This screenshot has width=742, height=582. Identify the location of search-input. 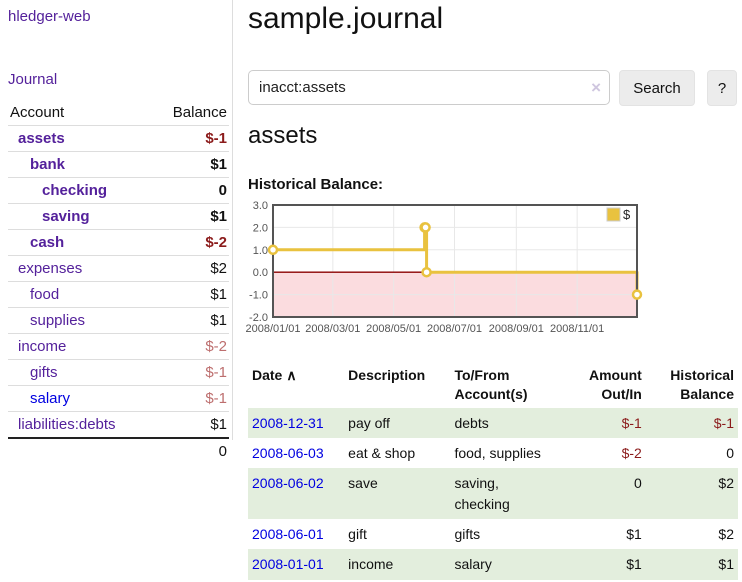
(429, 87).